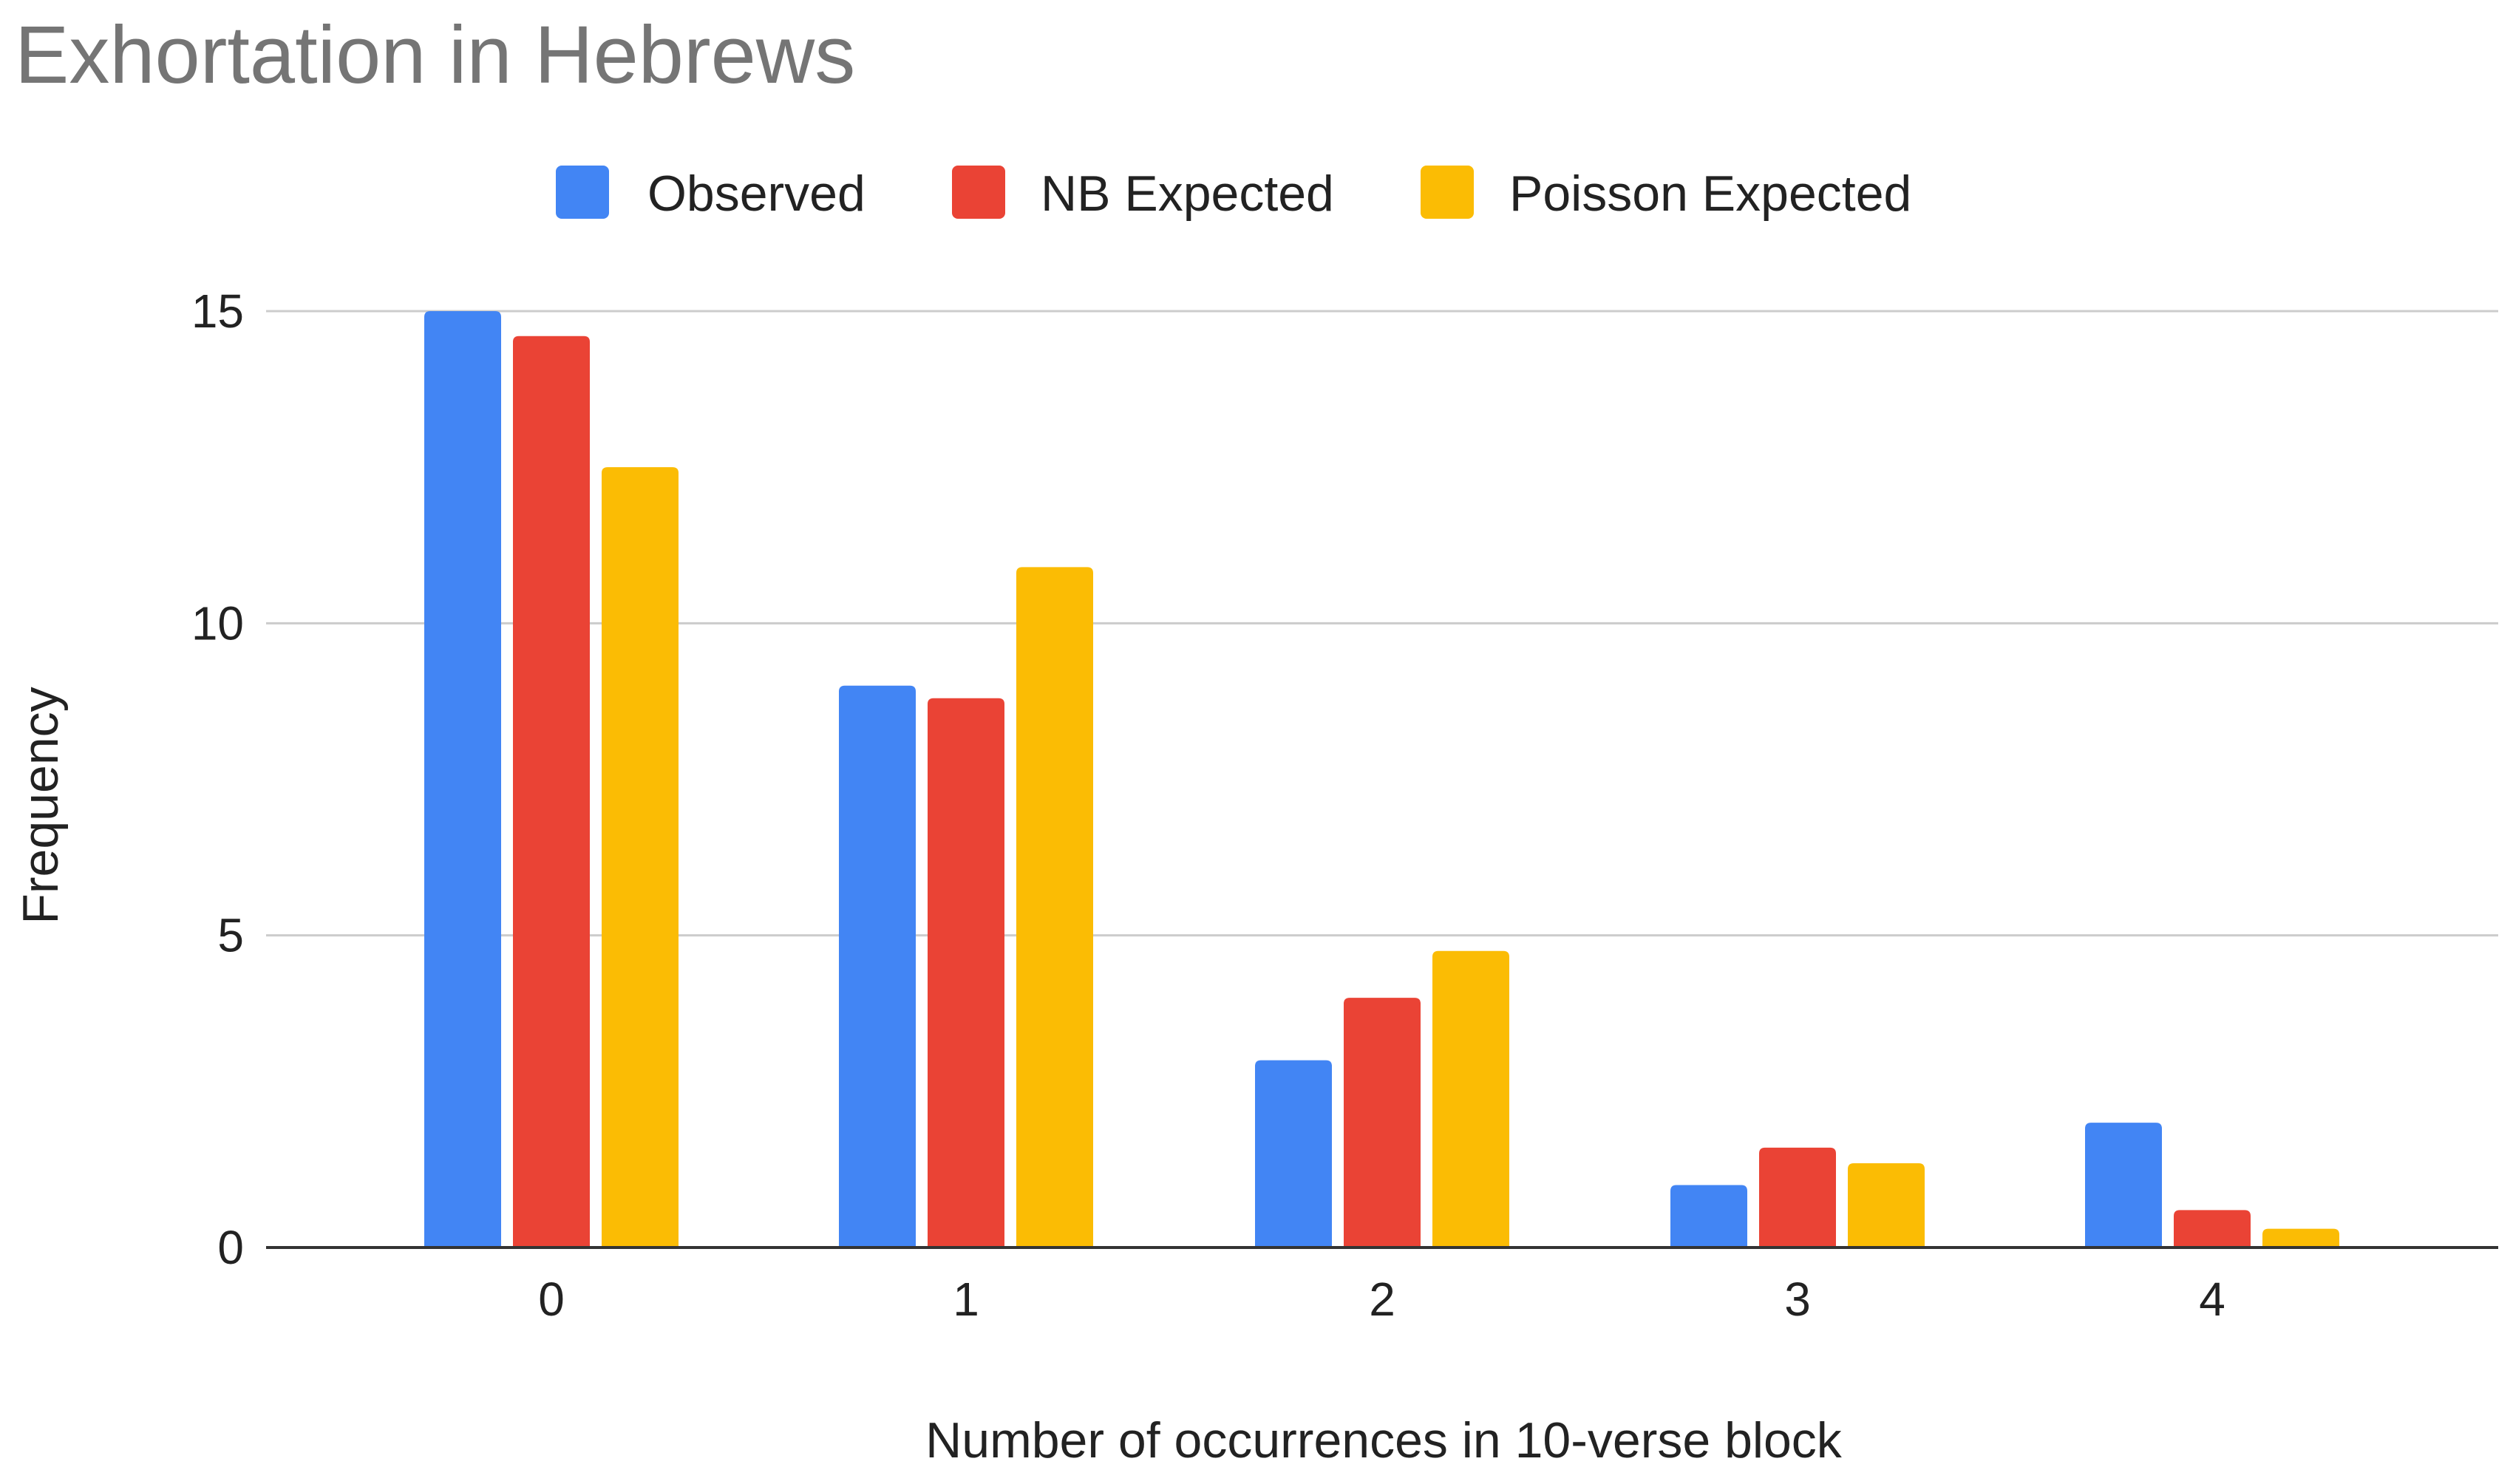  What do you see at coordinates (978, 192) in the screenshot?
I see `legend-swatch-nb-expected` at bounding box center [978, 192].